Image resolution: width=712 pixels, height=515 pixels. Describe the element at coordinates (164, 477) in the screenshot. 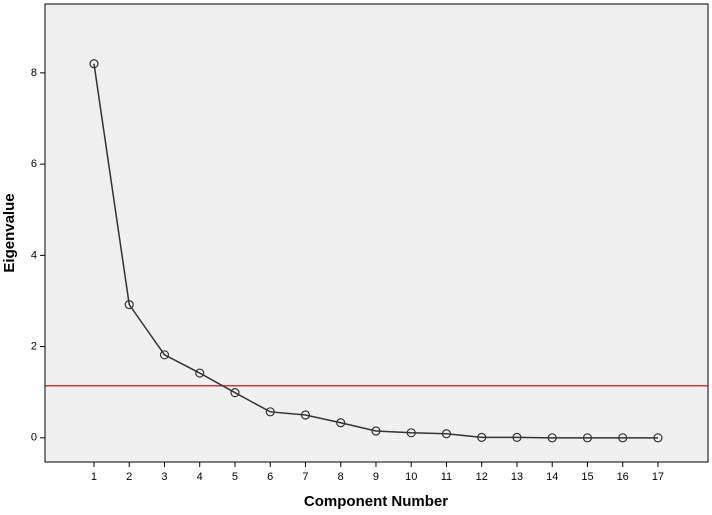

I see `x-tick-label: 3` at that location.